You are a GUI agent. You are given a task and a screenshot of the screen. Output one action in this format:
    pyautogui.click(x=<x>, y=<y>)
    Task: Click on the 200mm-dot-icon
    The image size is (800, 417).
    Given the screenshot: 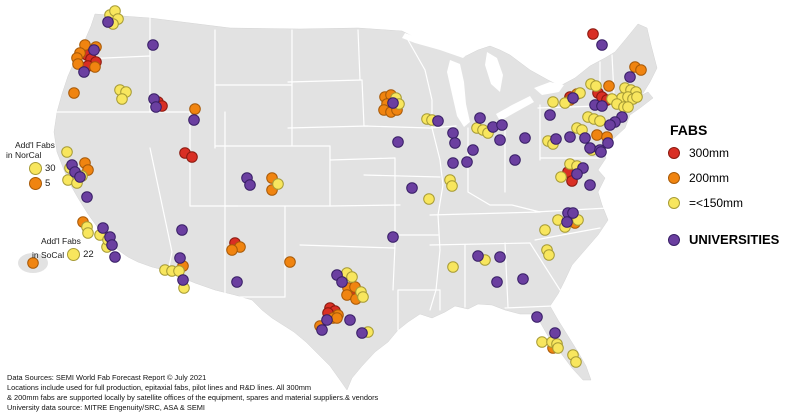 What is the action you would take?
    pyautogui.click(x=674, y=178)
    